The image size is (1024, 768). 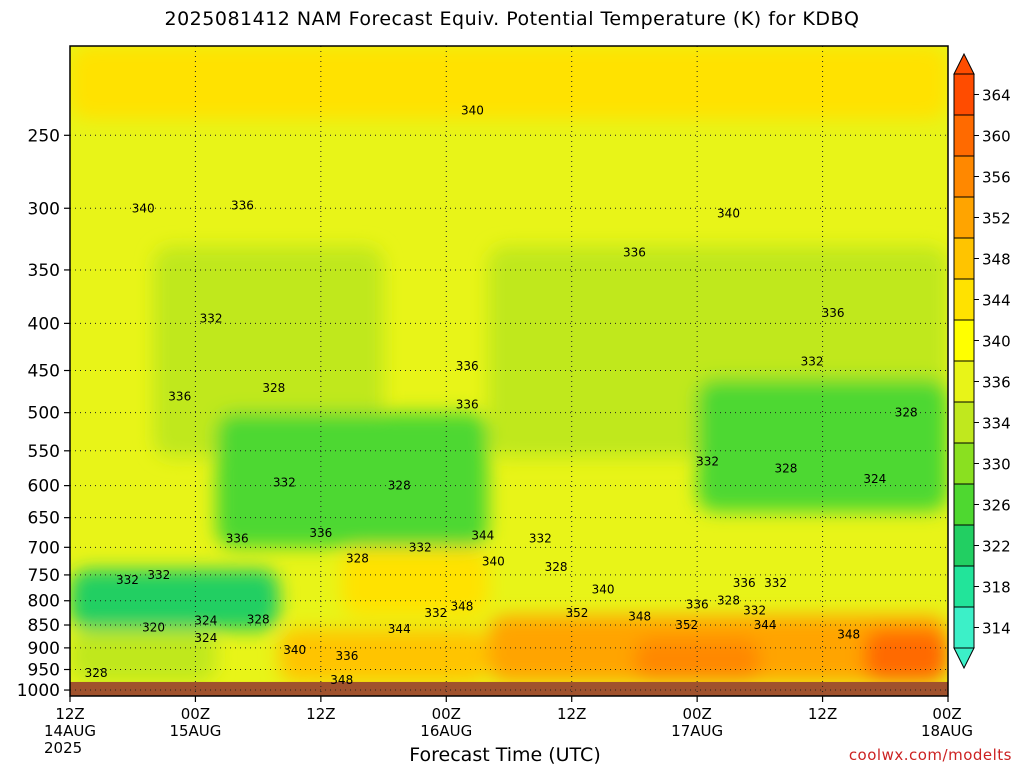 What do you see at coordinates (996, 342) in the screenshot?
I see `colorbar-label: 340` at bounding box center [996, 342].